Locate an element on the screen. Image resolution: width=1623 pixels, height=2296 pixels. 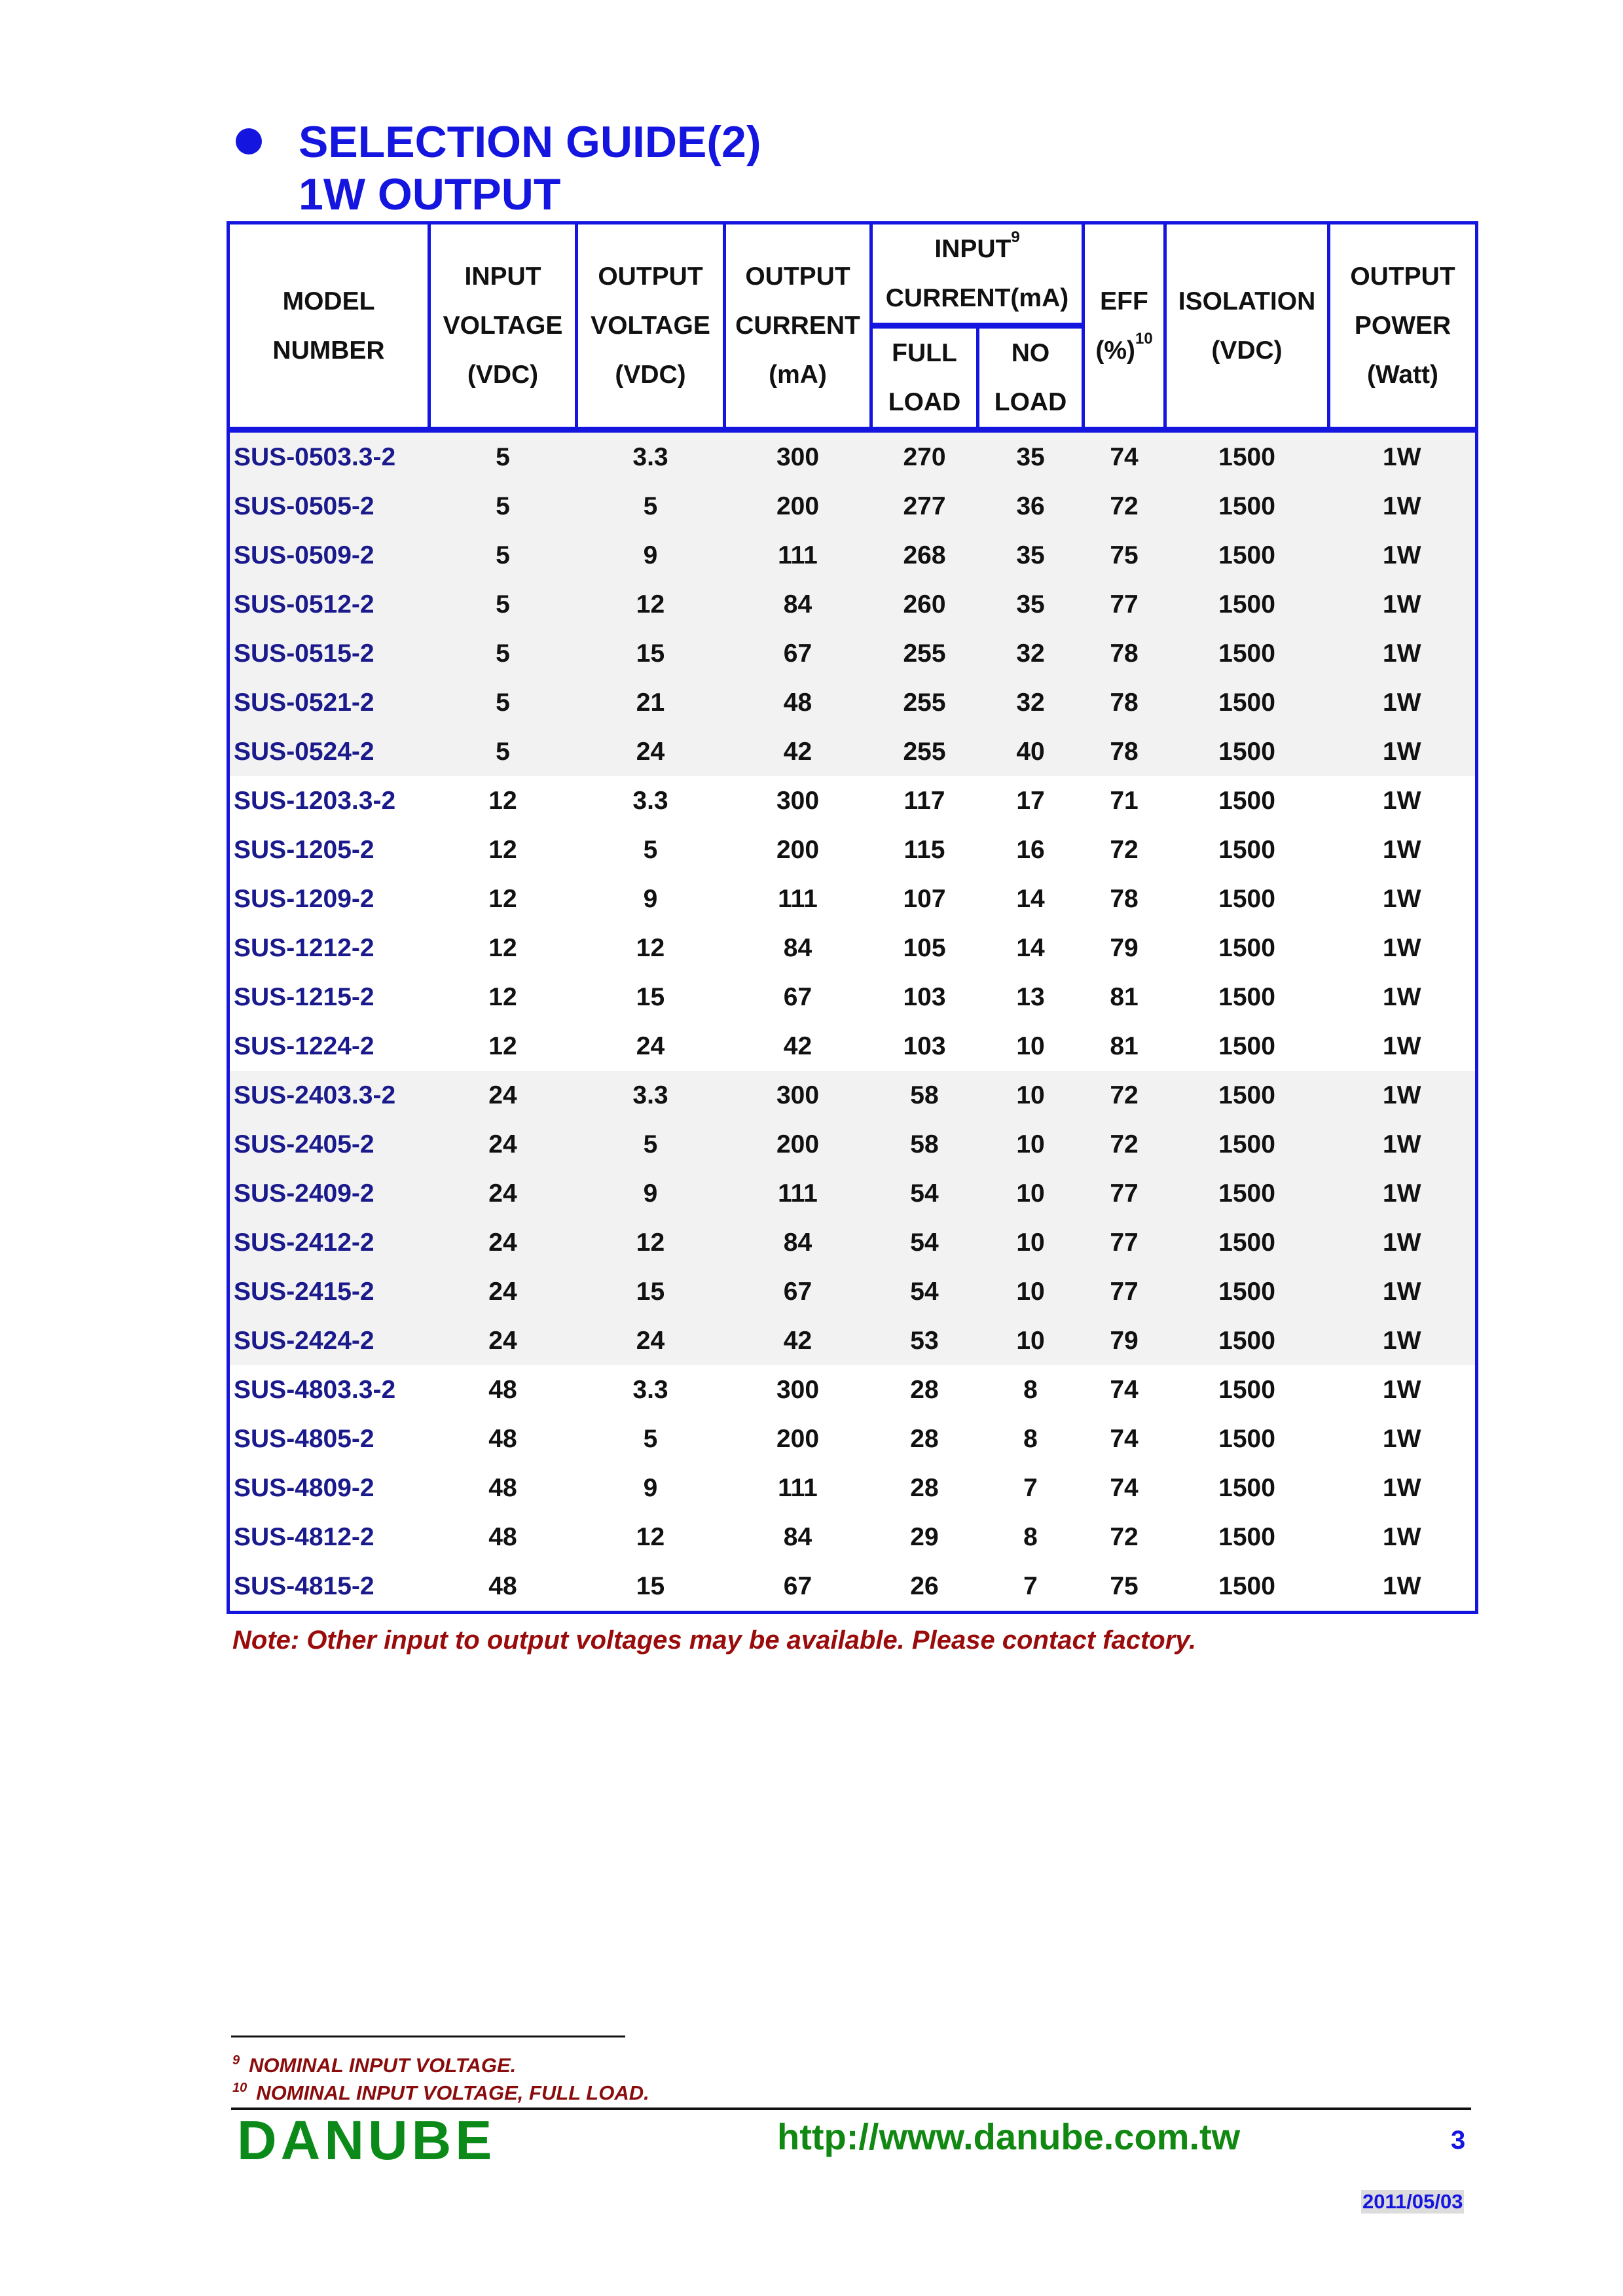
cell-input-current-full-load: 105 is located at coordinates (924, 948).